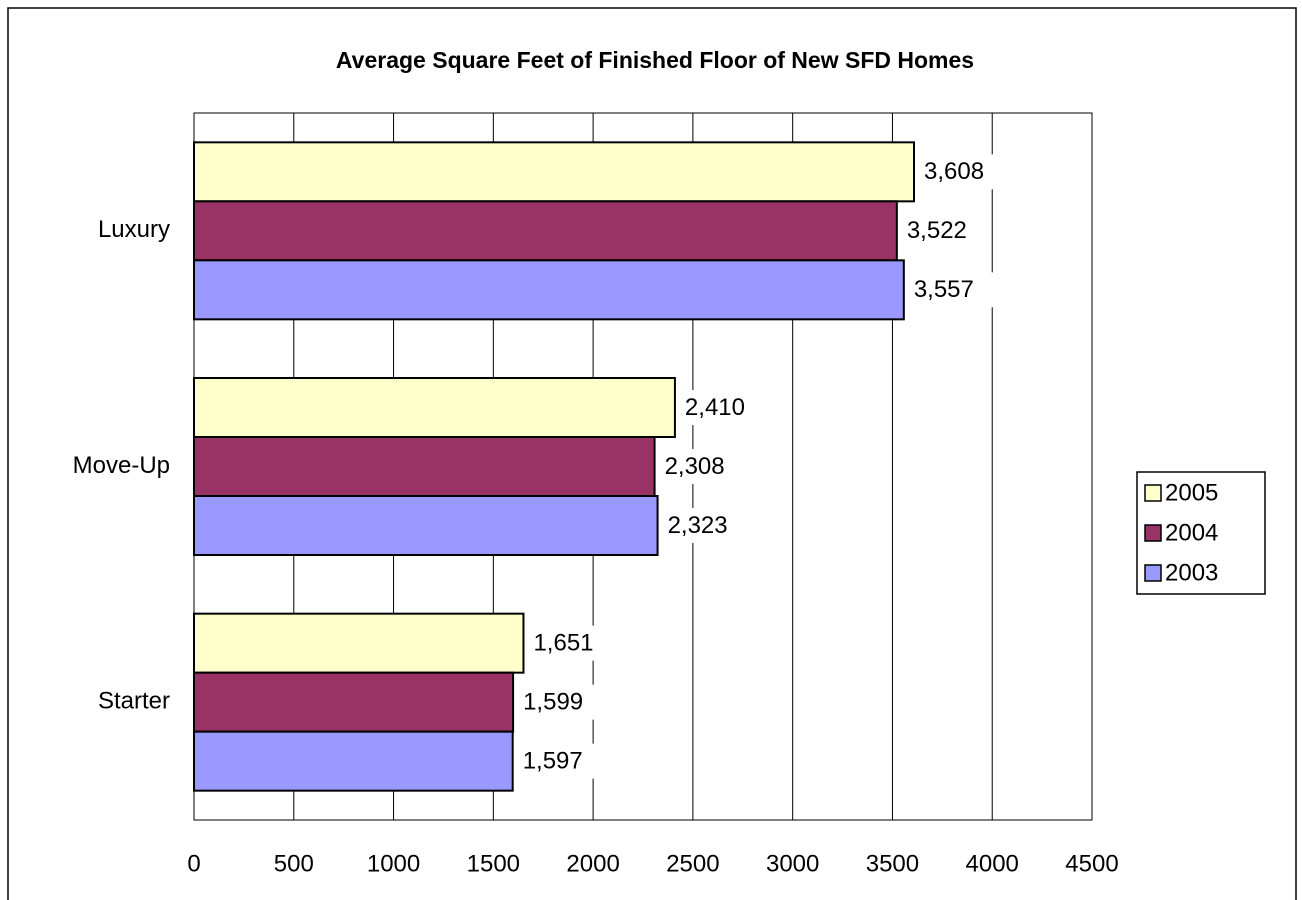 This screenshot has width=1302, height=900. I want to click on data-label: 3,557, so click(944, 289).